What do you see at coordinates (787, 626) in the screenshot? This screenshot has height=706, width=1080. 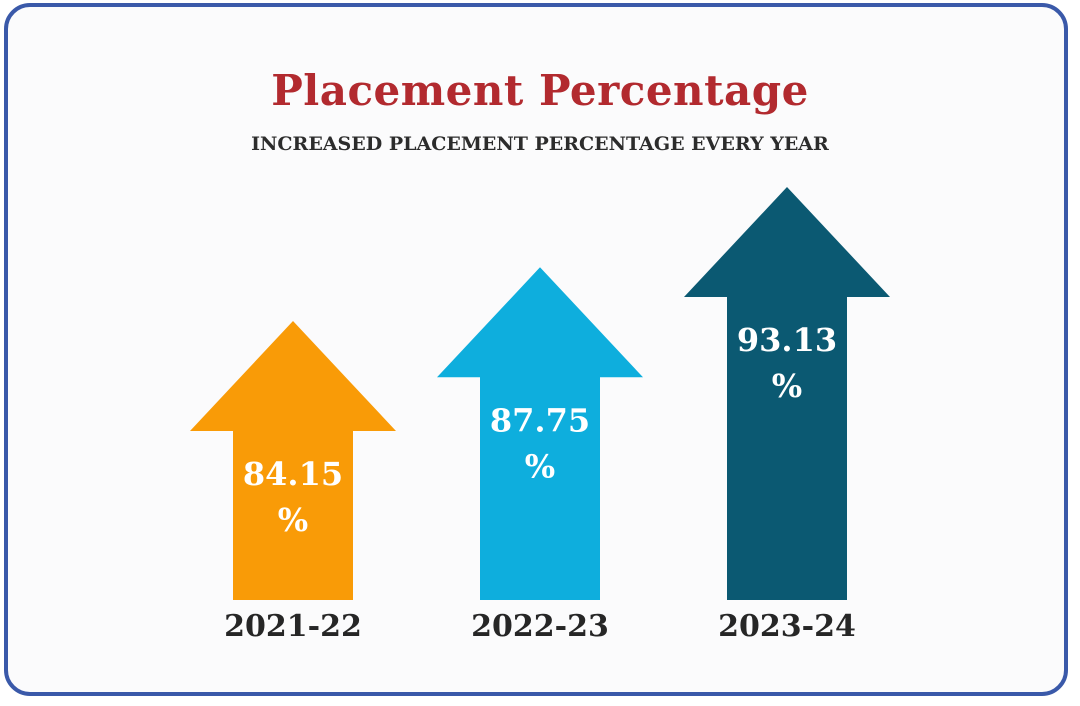 I see `category-label: 2023-24` at bounding box center [787, 626].